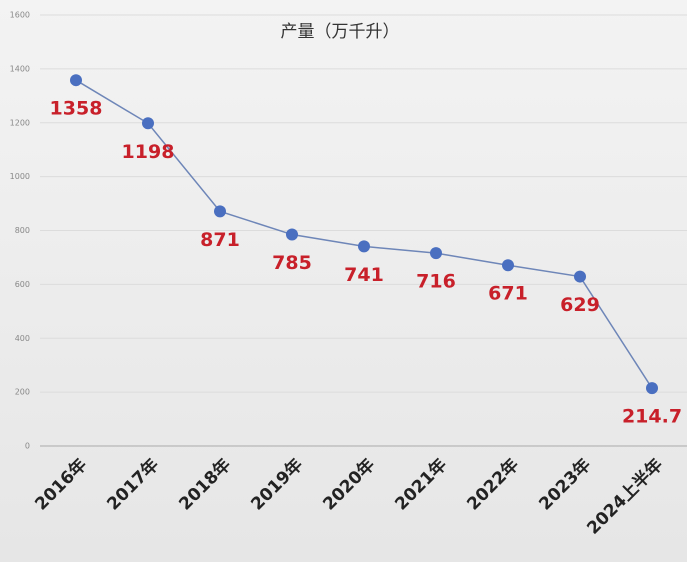 This screenshot has width=687, height=562. I want to click on y-tick-label: 200, so click(22, 392).